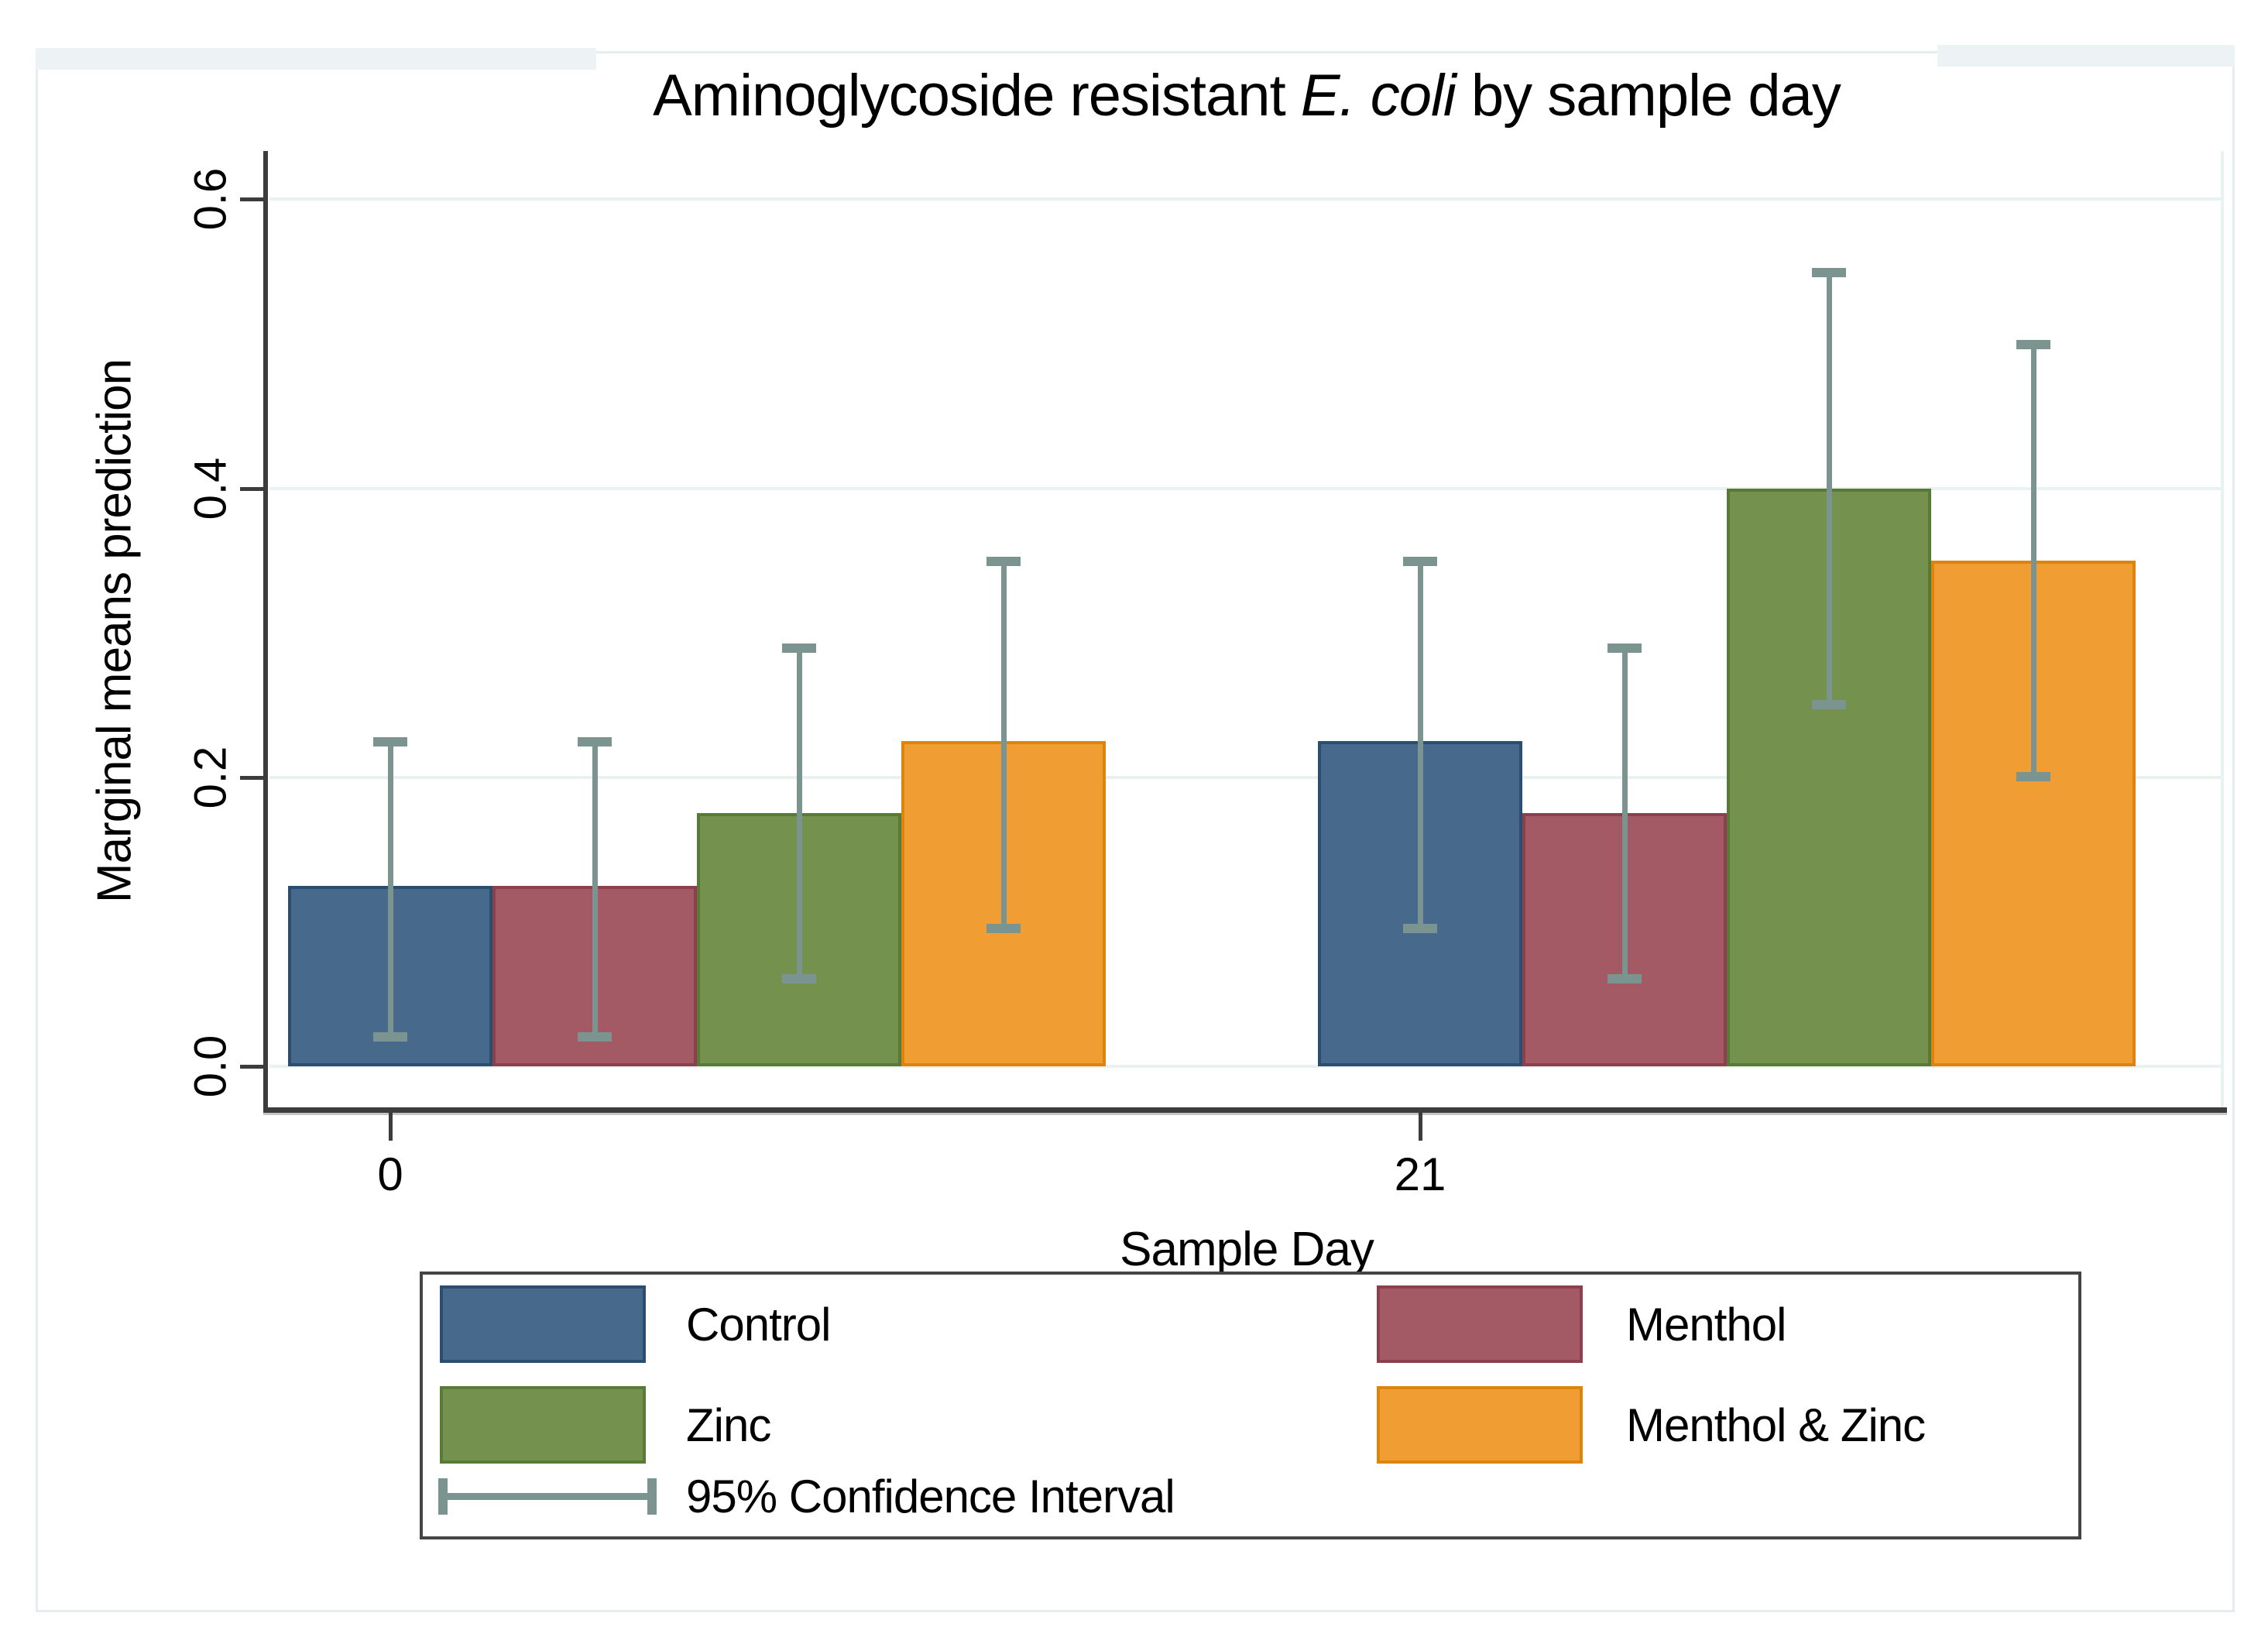 This screenshot has height=1644, width=2268. Describe the element at coordinates (1829, 488) in the screenshot. I see `error-bar-zinc-day21` at that location.